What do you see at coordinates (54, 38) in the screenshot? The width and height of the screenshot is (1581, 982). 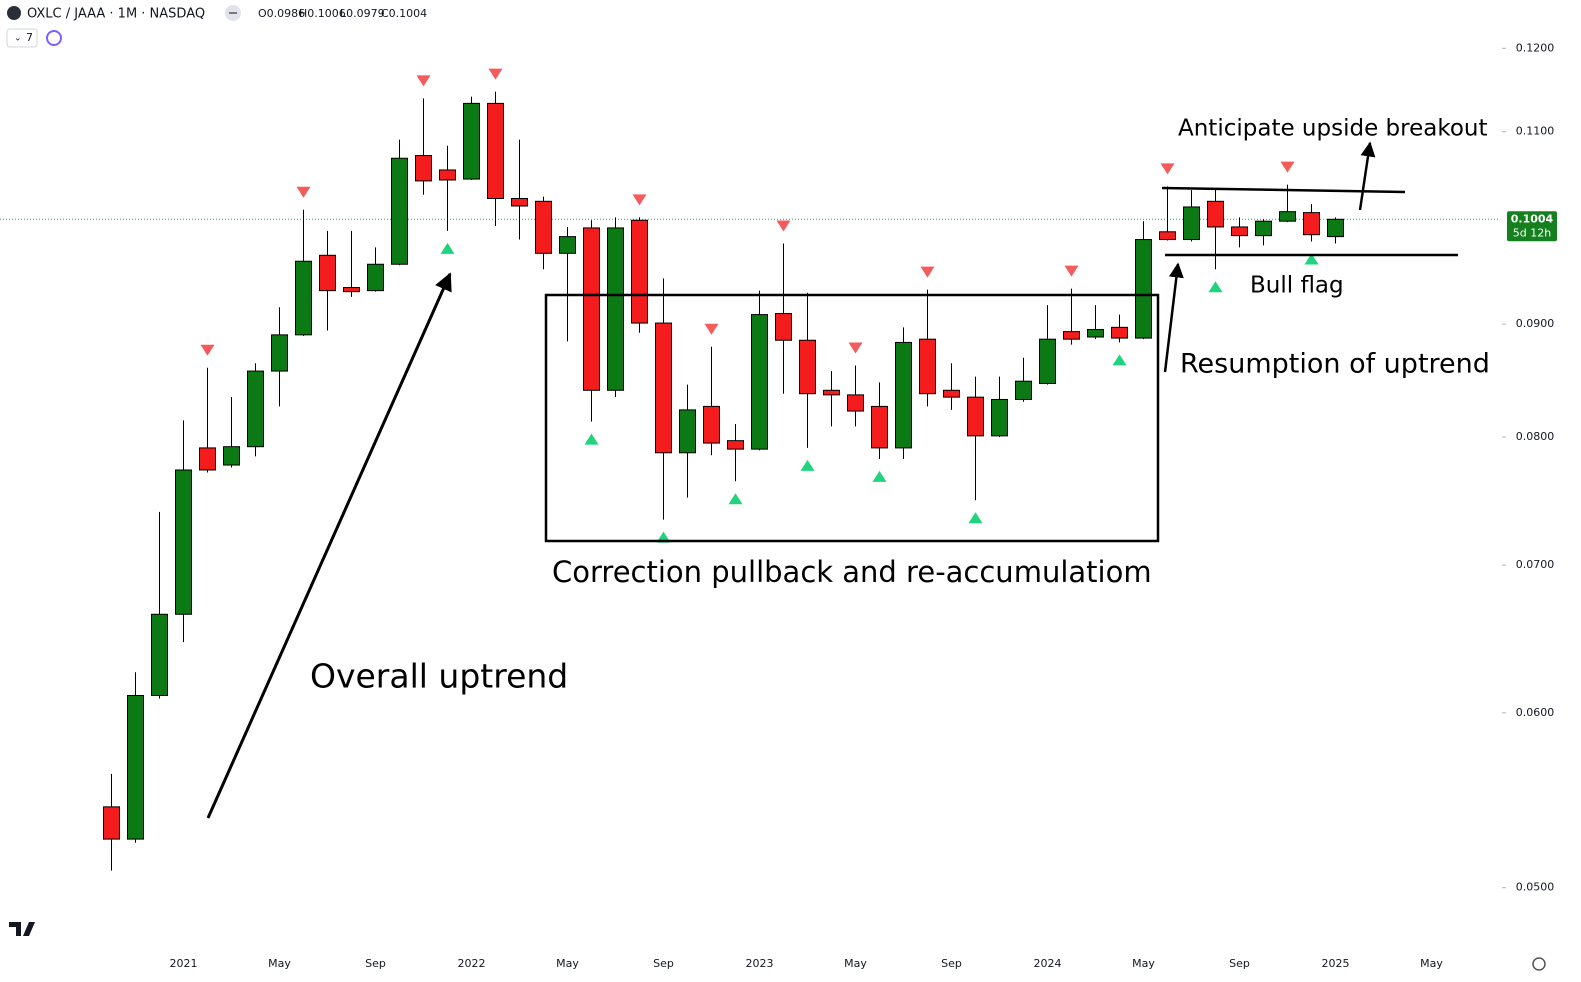 I see `refresh-icon` at bounding box center [54, 38].